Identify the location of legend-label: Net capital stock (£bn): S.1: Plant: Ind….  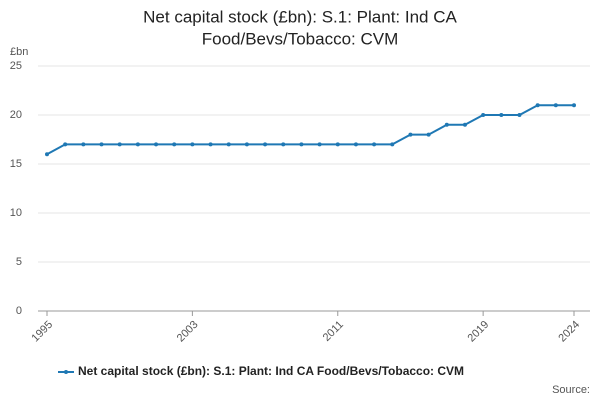
(271, 371).